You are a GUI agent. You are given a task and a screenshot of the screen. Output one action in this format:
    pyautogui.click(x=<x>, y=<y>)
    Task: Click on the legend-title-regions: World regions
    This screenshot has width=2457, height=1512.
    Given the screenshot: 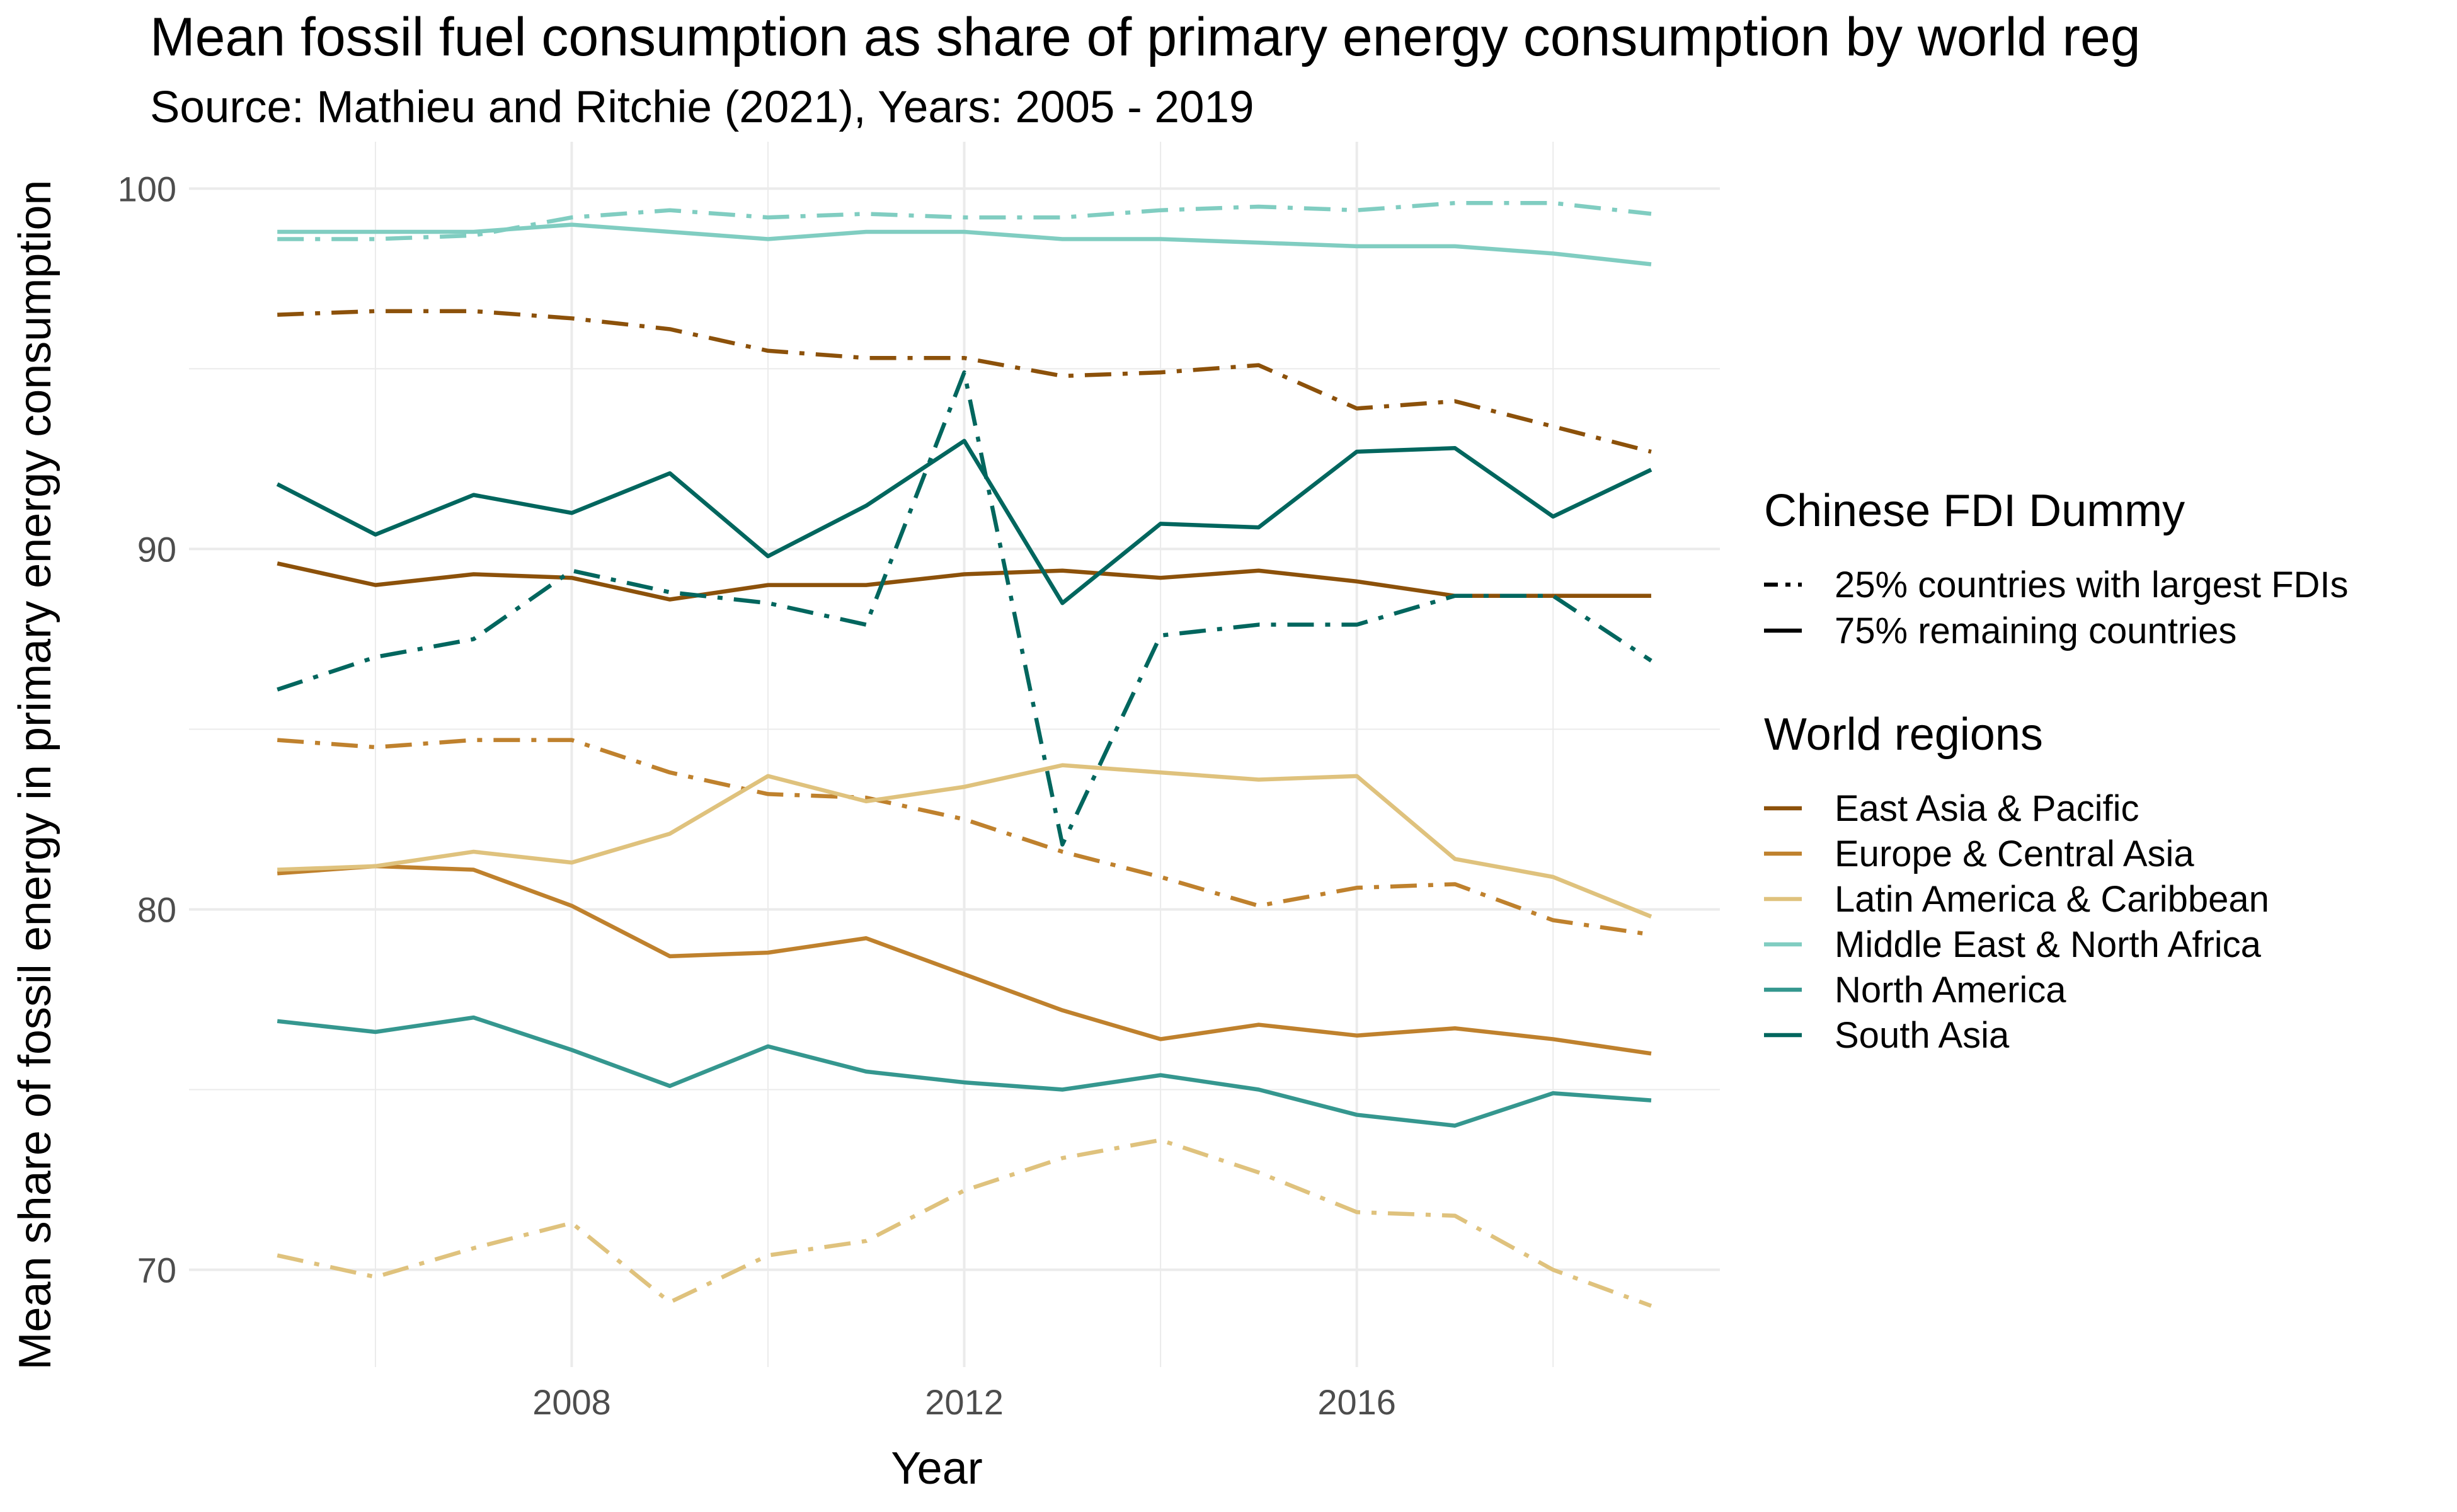 What is the action you would take?
    pyautogui.click(x=1903, y=734)
    